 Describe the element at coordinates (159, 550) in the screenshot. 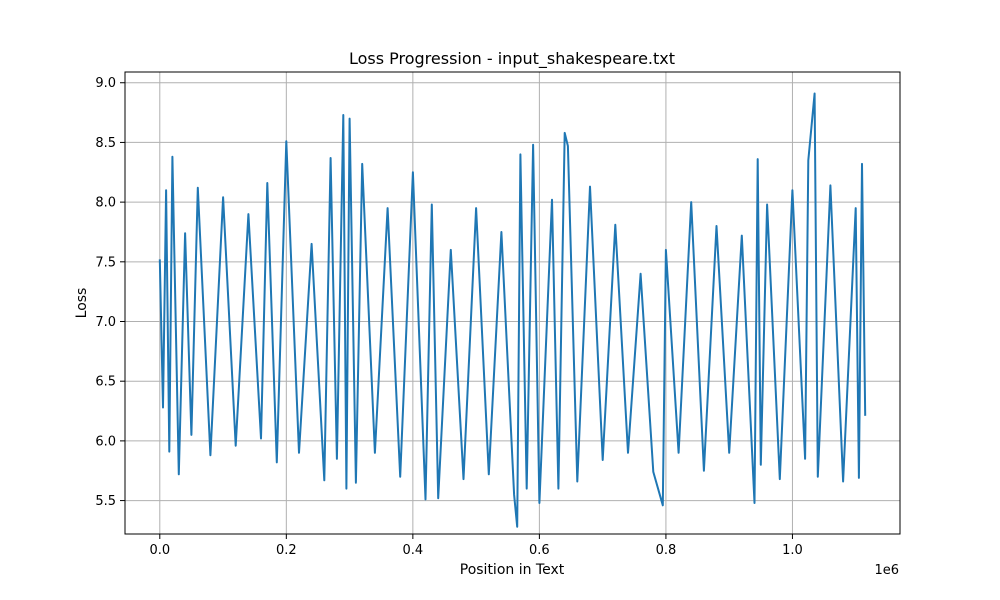

I see `x-tick-label: 0.0` at that location.